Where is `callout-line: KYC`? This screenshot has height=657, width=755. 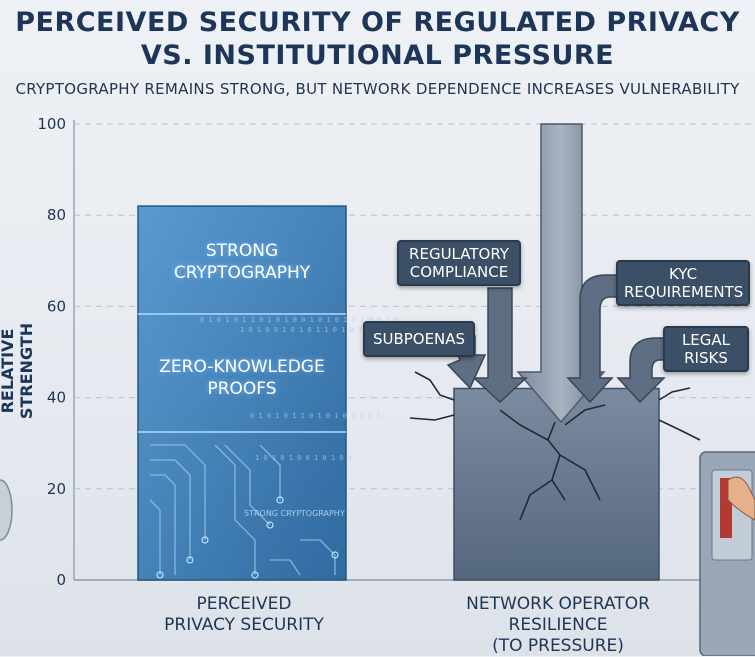
callout-line: KYC is located at coordinates (683, 274).